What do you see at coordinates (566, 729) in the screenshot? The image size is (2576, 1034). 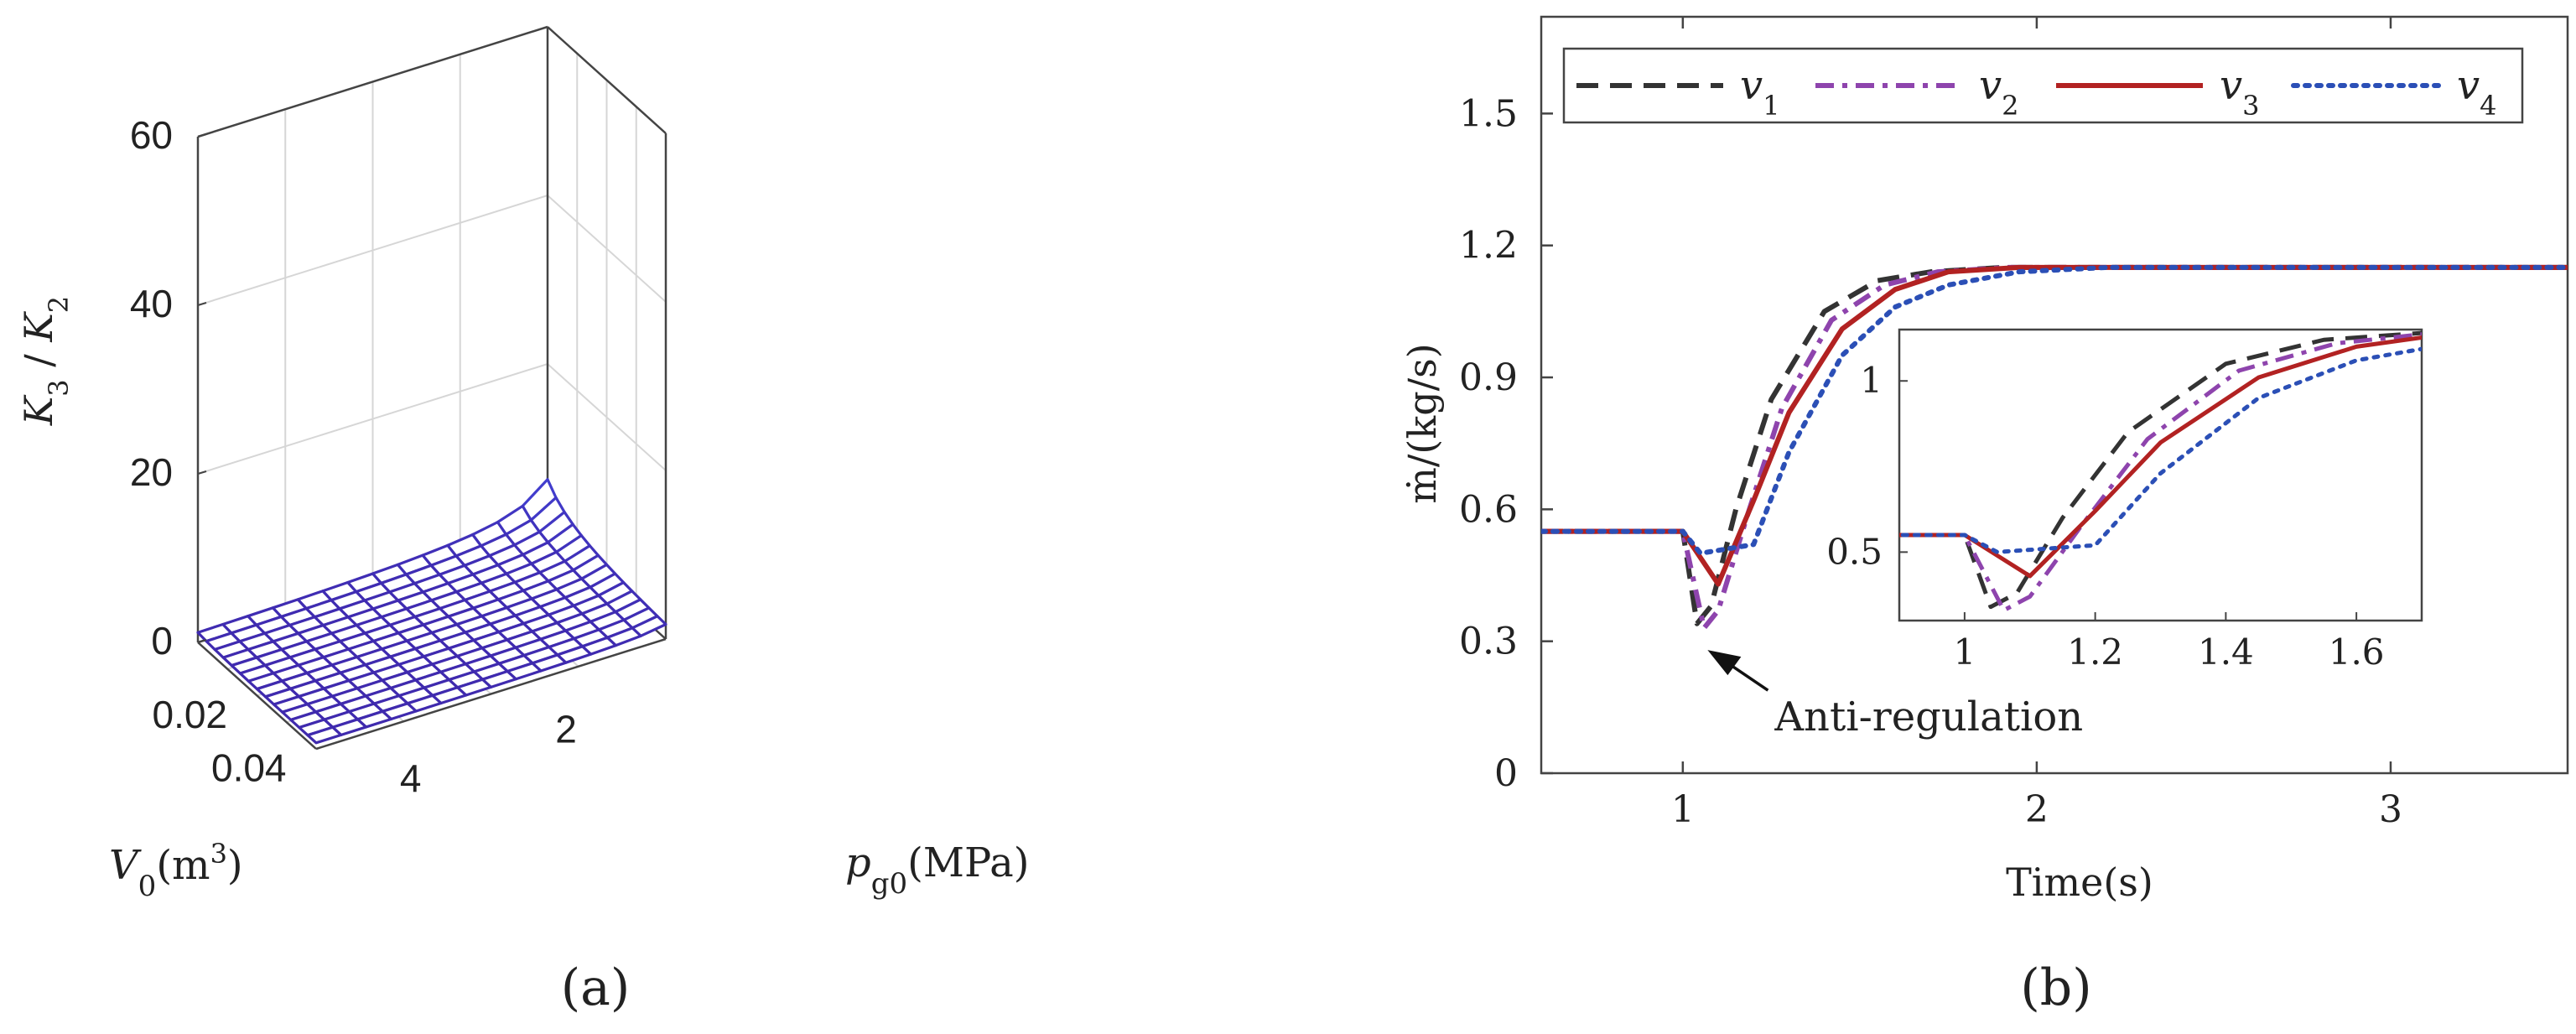 I see `y-tick-label: 2` at bounding box center [566, 729].